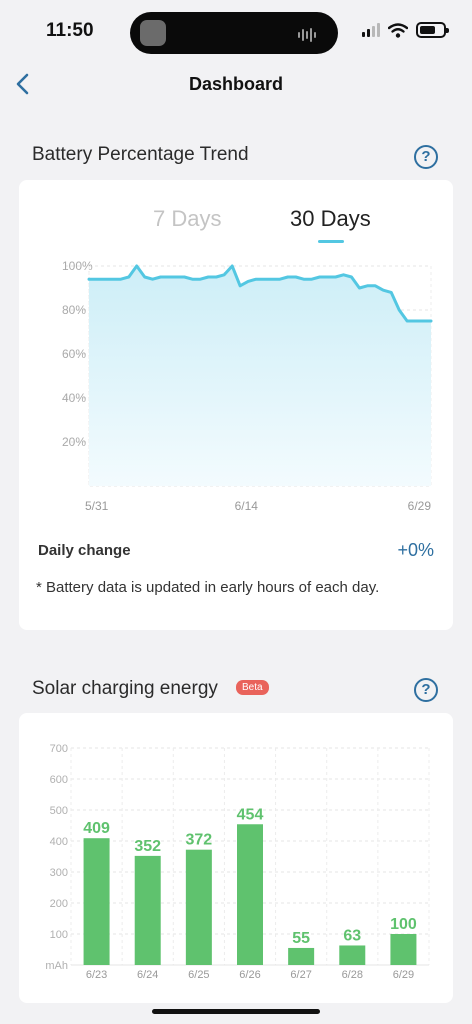  Describe the element at coordinates (301, 938) in the screenshot. I see `bar-value-label: 55` at that location.